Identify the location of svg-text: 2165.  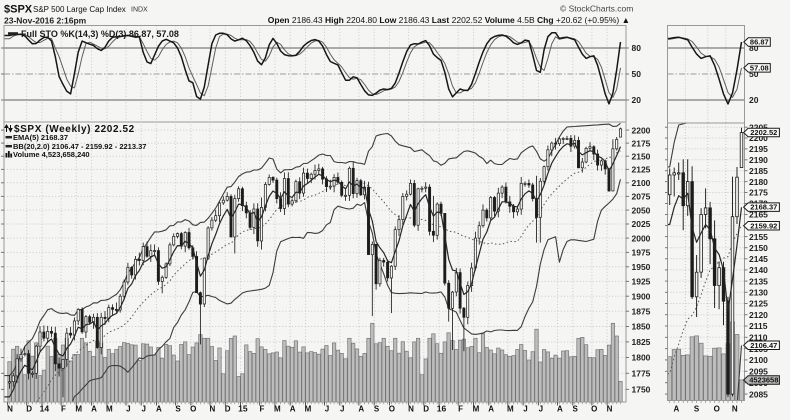
(758, 215).